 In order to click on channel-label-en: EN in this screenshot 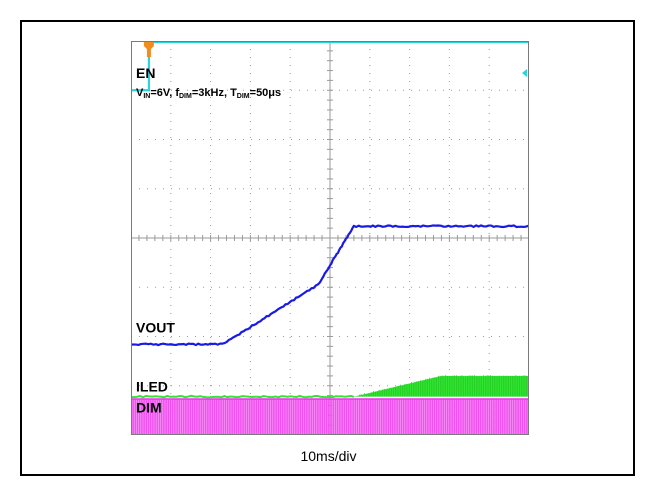, I will do `click(145, 73)`.